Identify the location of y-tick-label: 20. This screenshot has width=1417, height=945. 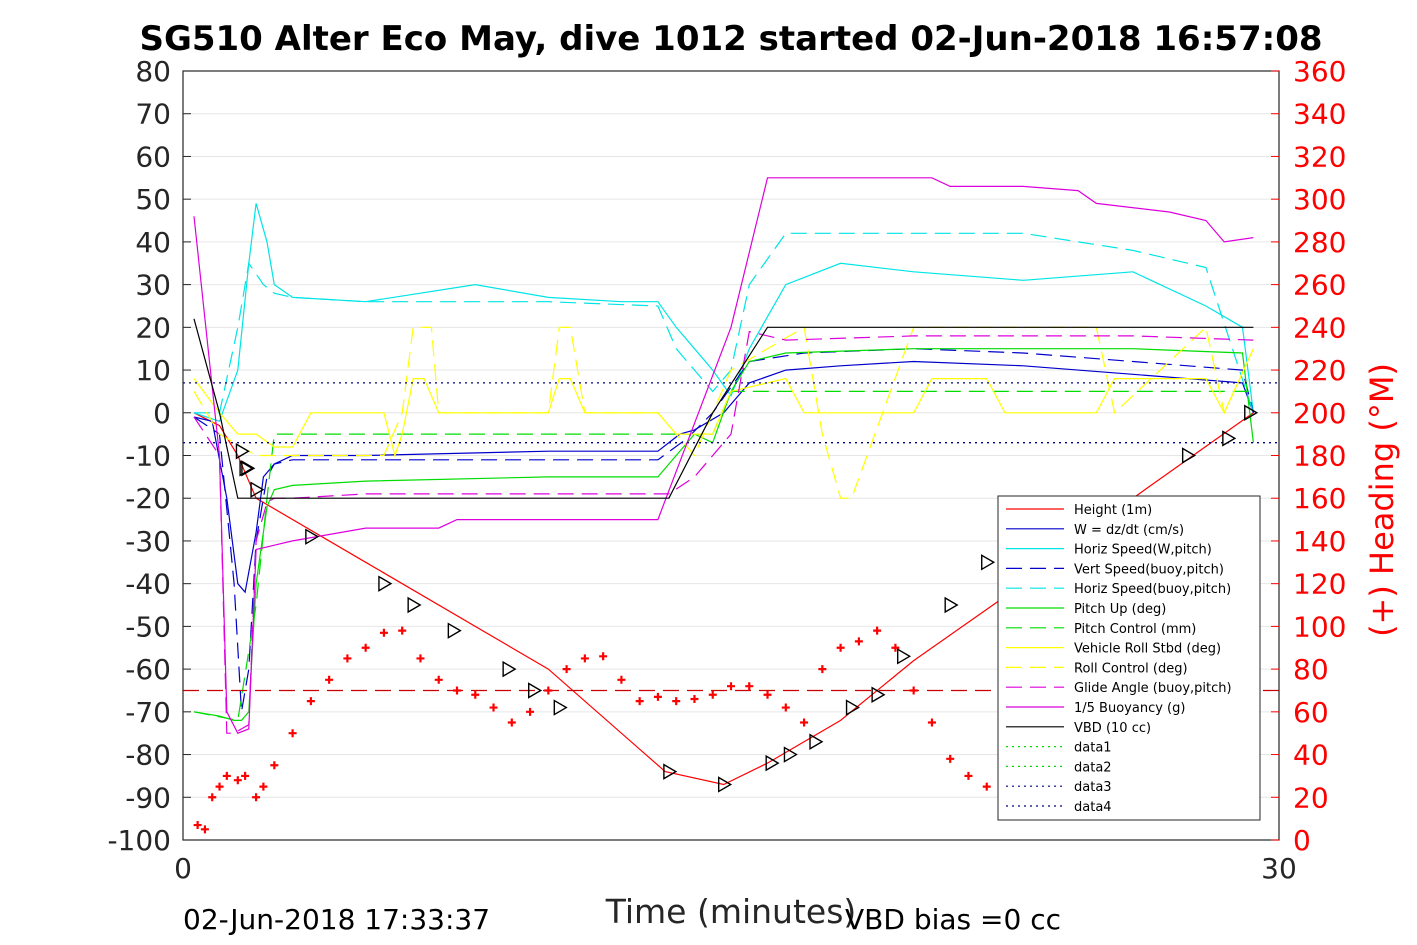
(153, 327).